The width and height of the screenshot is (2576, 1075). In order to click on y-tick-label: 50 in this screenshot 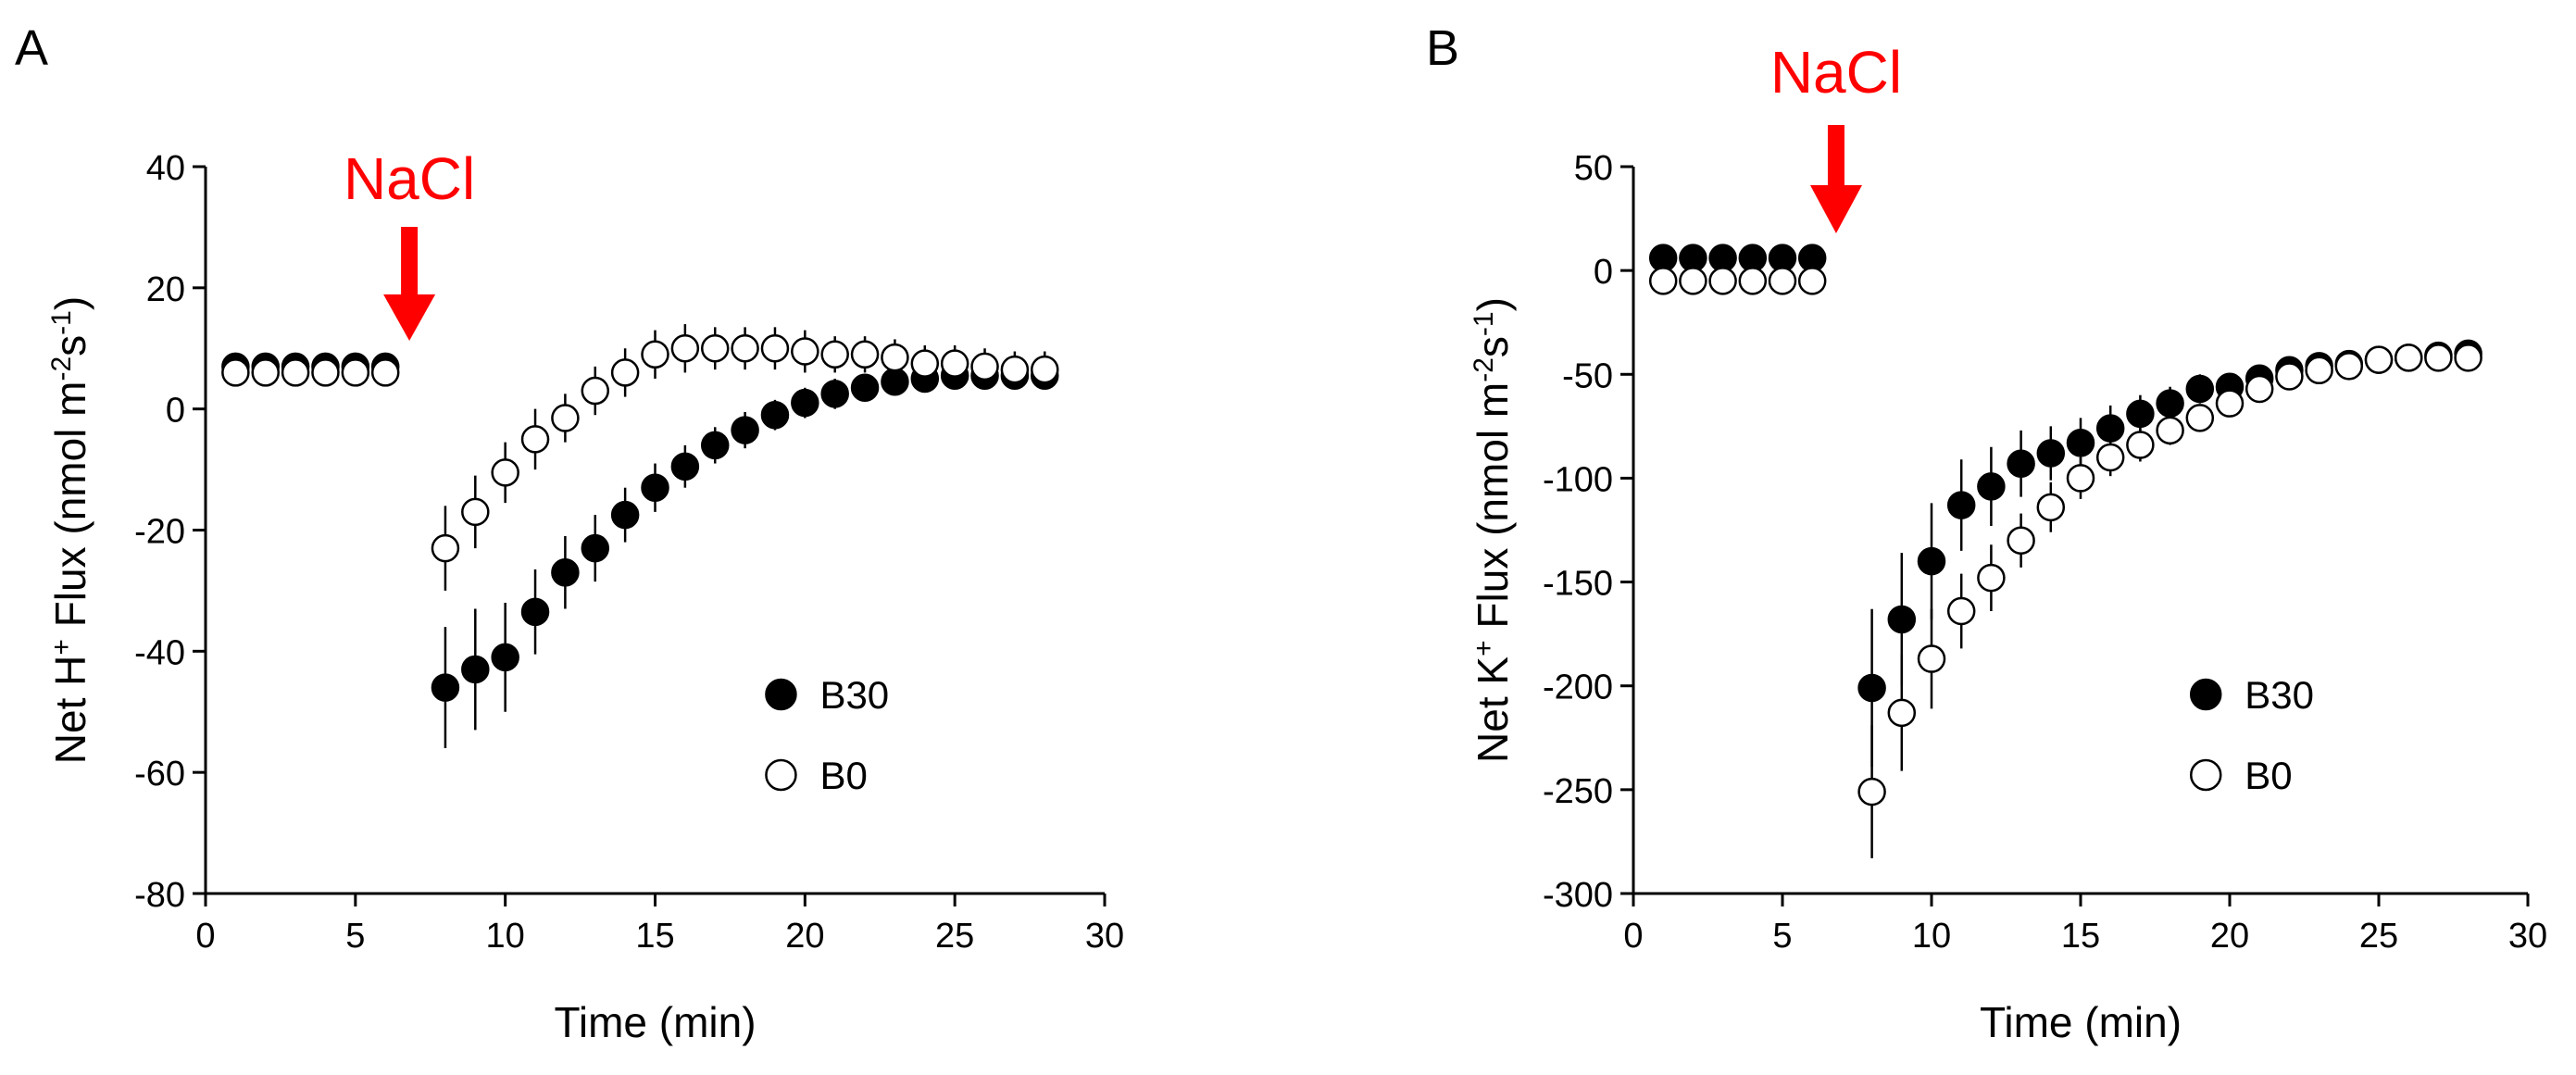, I will do `click(1594, 169)`.